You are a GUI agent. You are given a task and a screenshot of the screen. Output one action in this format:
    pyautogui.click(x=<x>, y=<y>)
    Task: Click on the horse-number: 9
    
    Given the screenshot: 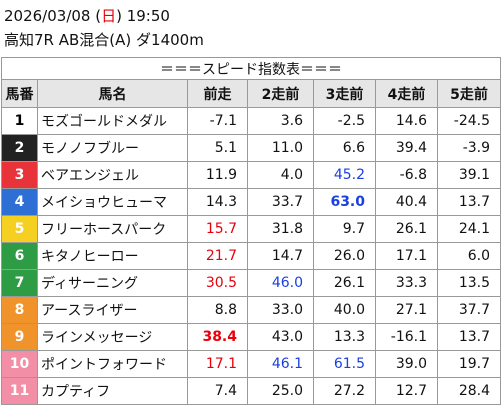 What is the action you would take?
    pyautogui.click(x=19, y=337)
    